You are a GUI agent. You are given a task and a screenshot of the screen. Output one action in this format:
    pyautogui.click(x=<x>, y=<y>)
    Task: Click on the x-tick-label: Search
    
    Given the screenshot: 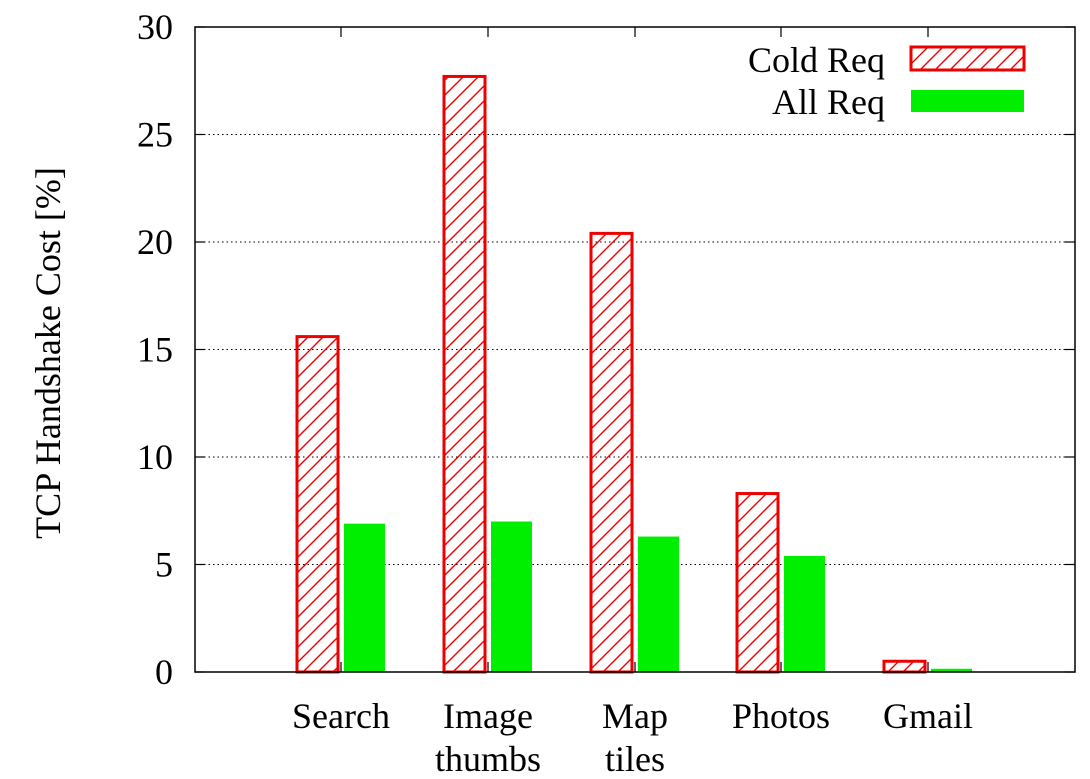 What is the action you would take?
    pyautogui.click(x=341, y=716)
    